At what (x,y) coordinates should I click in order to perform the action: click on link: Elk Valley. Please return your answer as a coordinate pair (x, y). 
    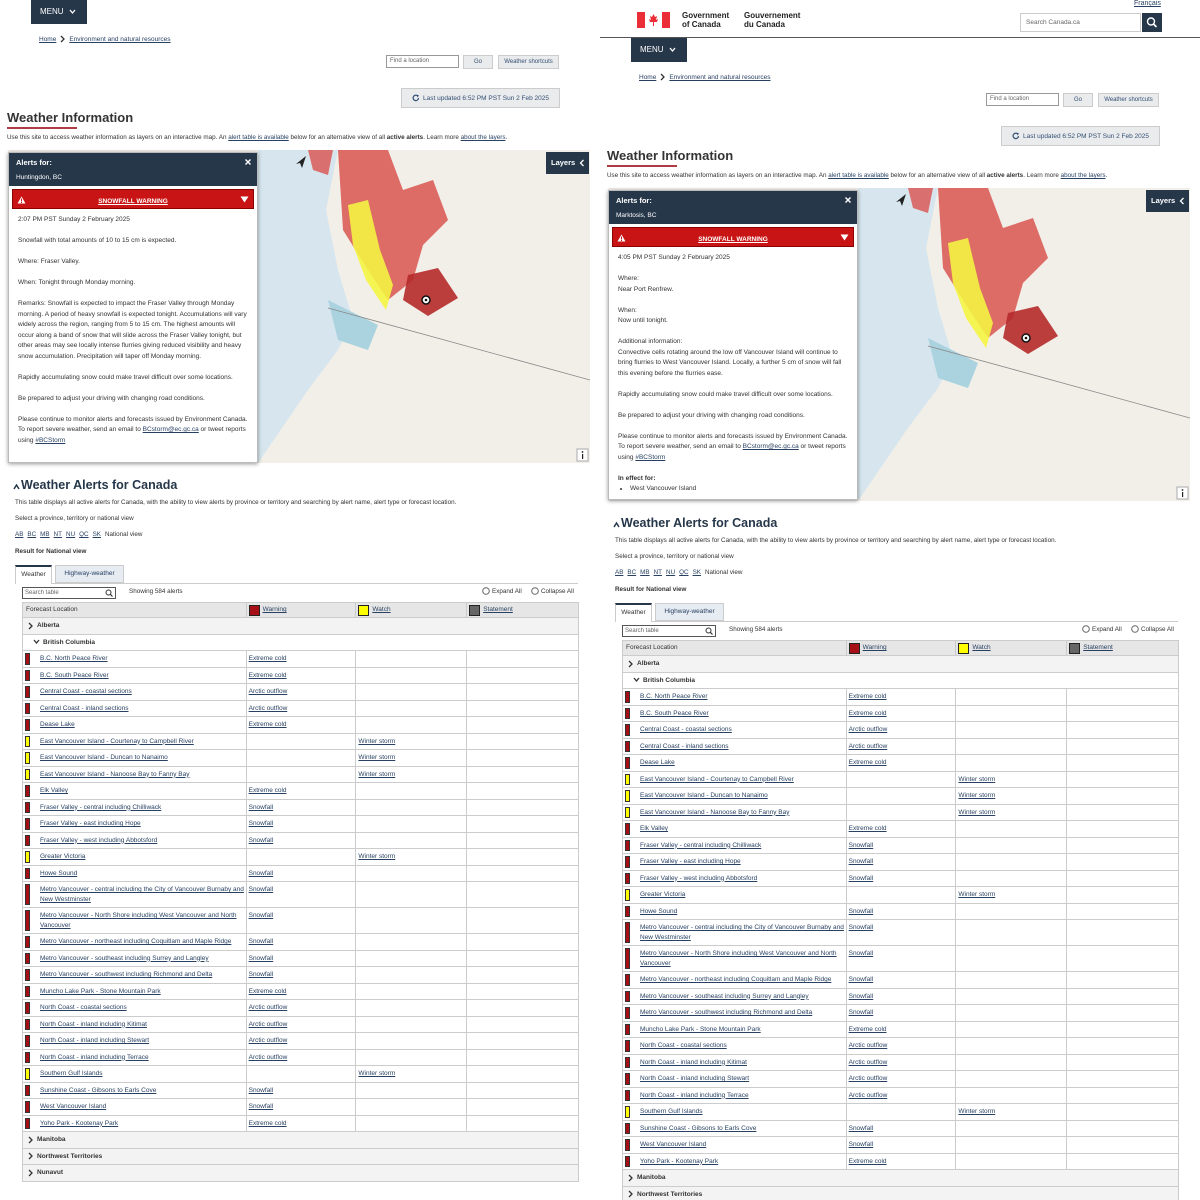
    Looking at the image, I should click on (54, 790).